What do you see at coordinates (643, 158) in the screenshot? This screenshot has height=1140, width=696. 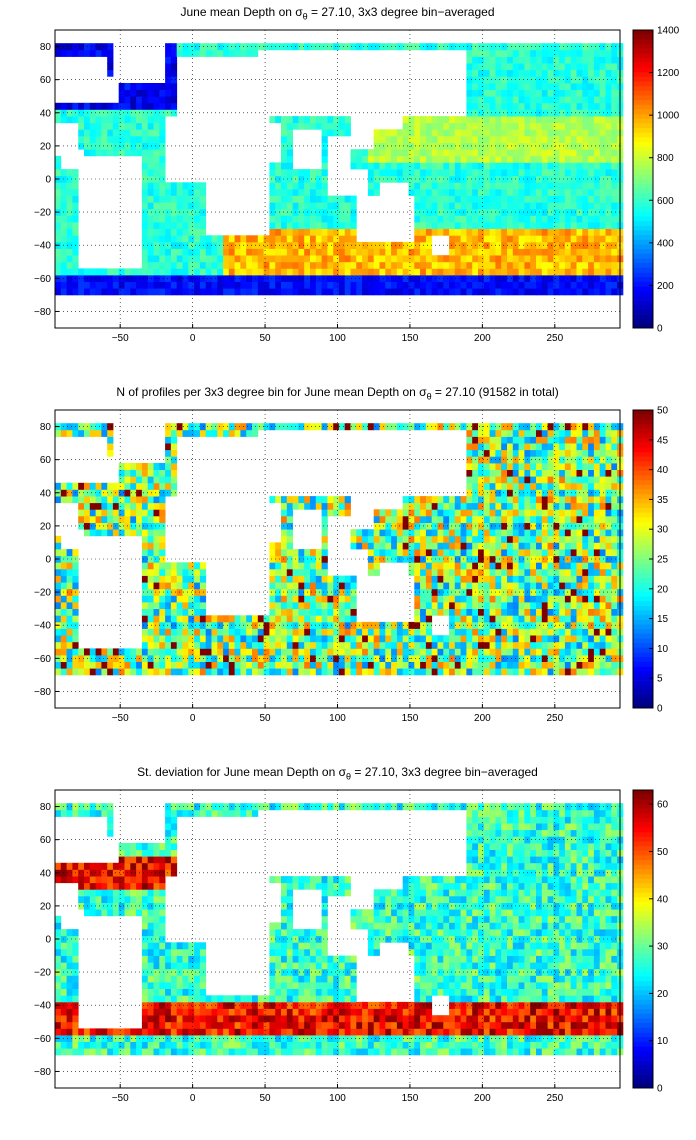 I see `colorbar-segment` at bounding box center [643, 158].